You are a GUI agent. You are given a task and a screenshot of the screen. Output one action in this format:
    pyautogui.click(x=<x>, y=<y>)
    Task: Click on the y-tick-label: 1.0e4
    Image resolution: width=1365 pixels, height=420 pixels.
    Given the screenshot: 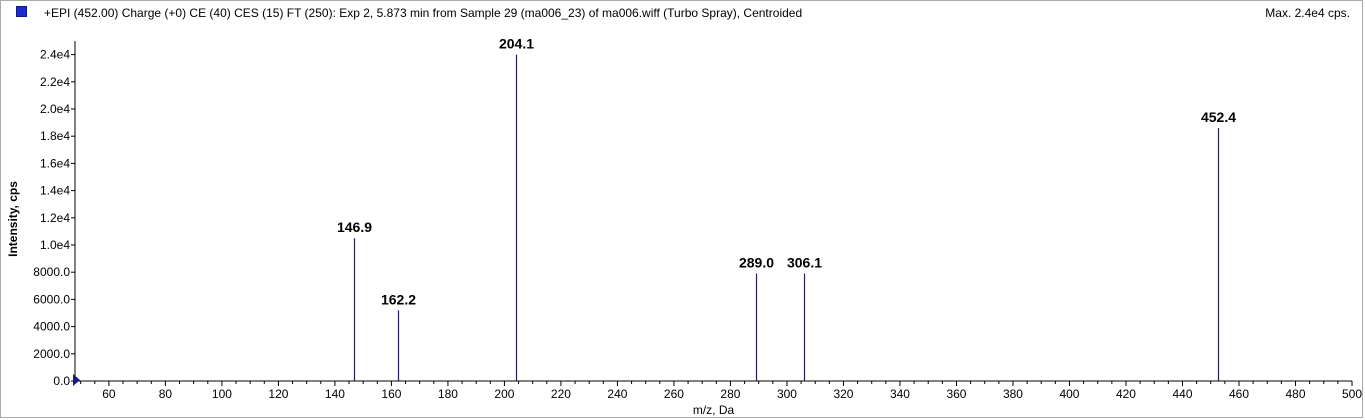 What is the action you would take?
    pyautogui.click(x=55, y=245)
    